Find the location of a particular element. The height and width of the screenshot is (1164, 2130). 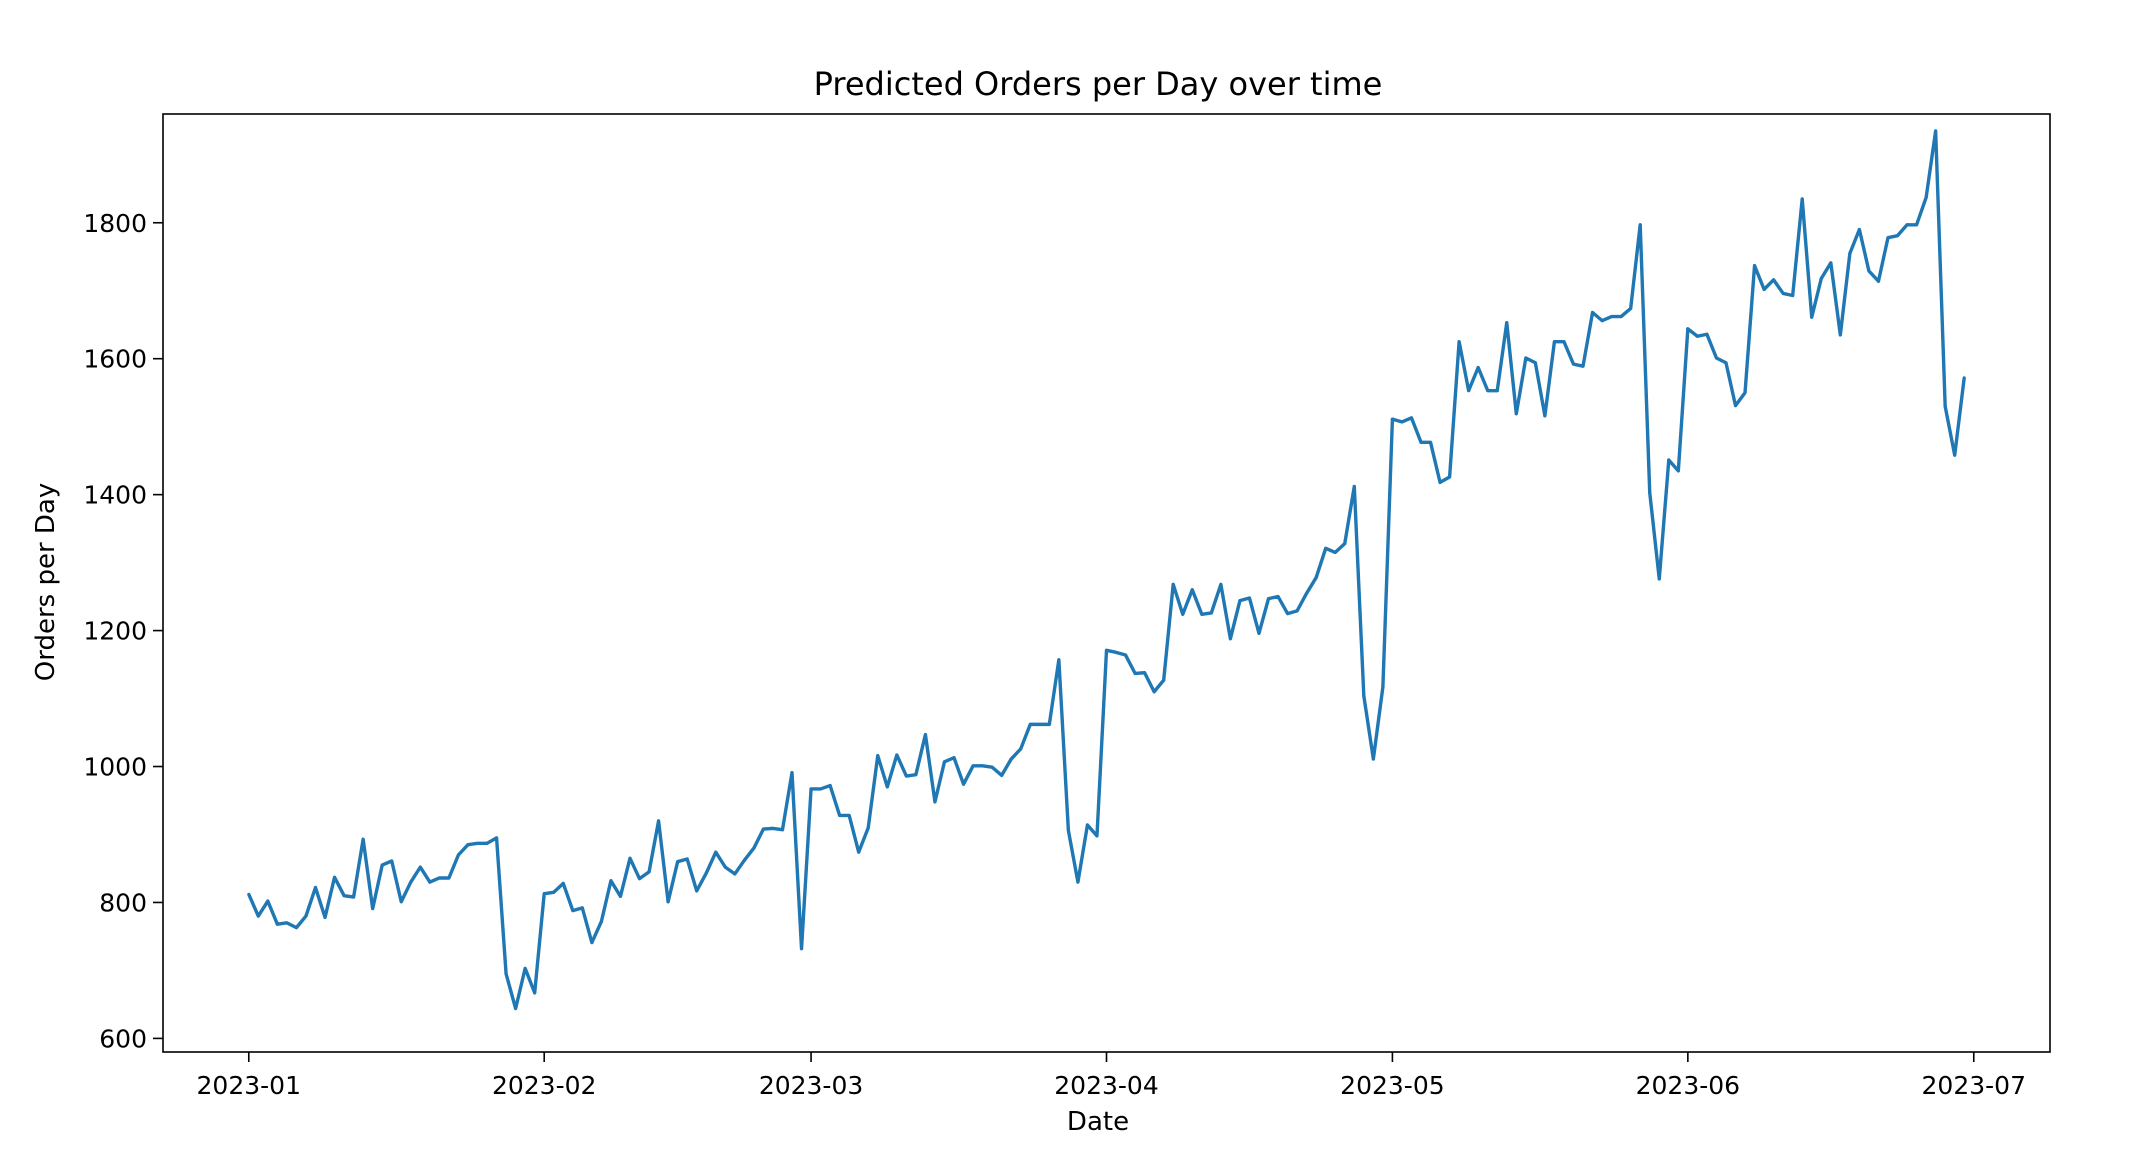

x-tick-label: 2023-01 is located at coordinates (249, 1085).